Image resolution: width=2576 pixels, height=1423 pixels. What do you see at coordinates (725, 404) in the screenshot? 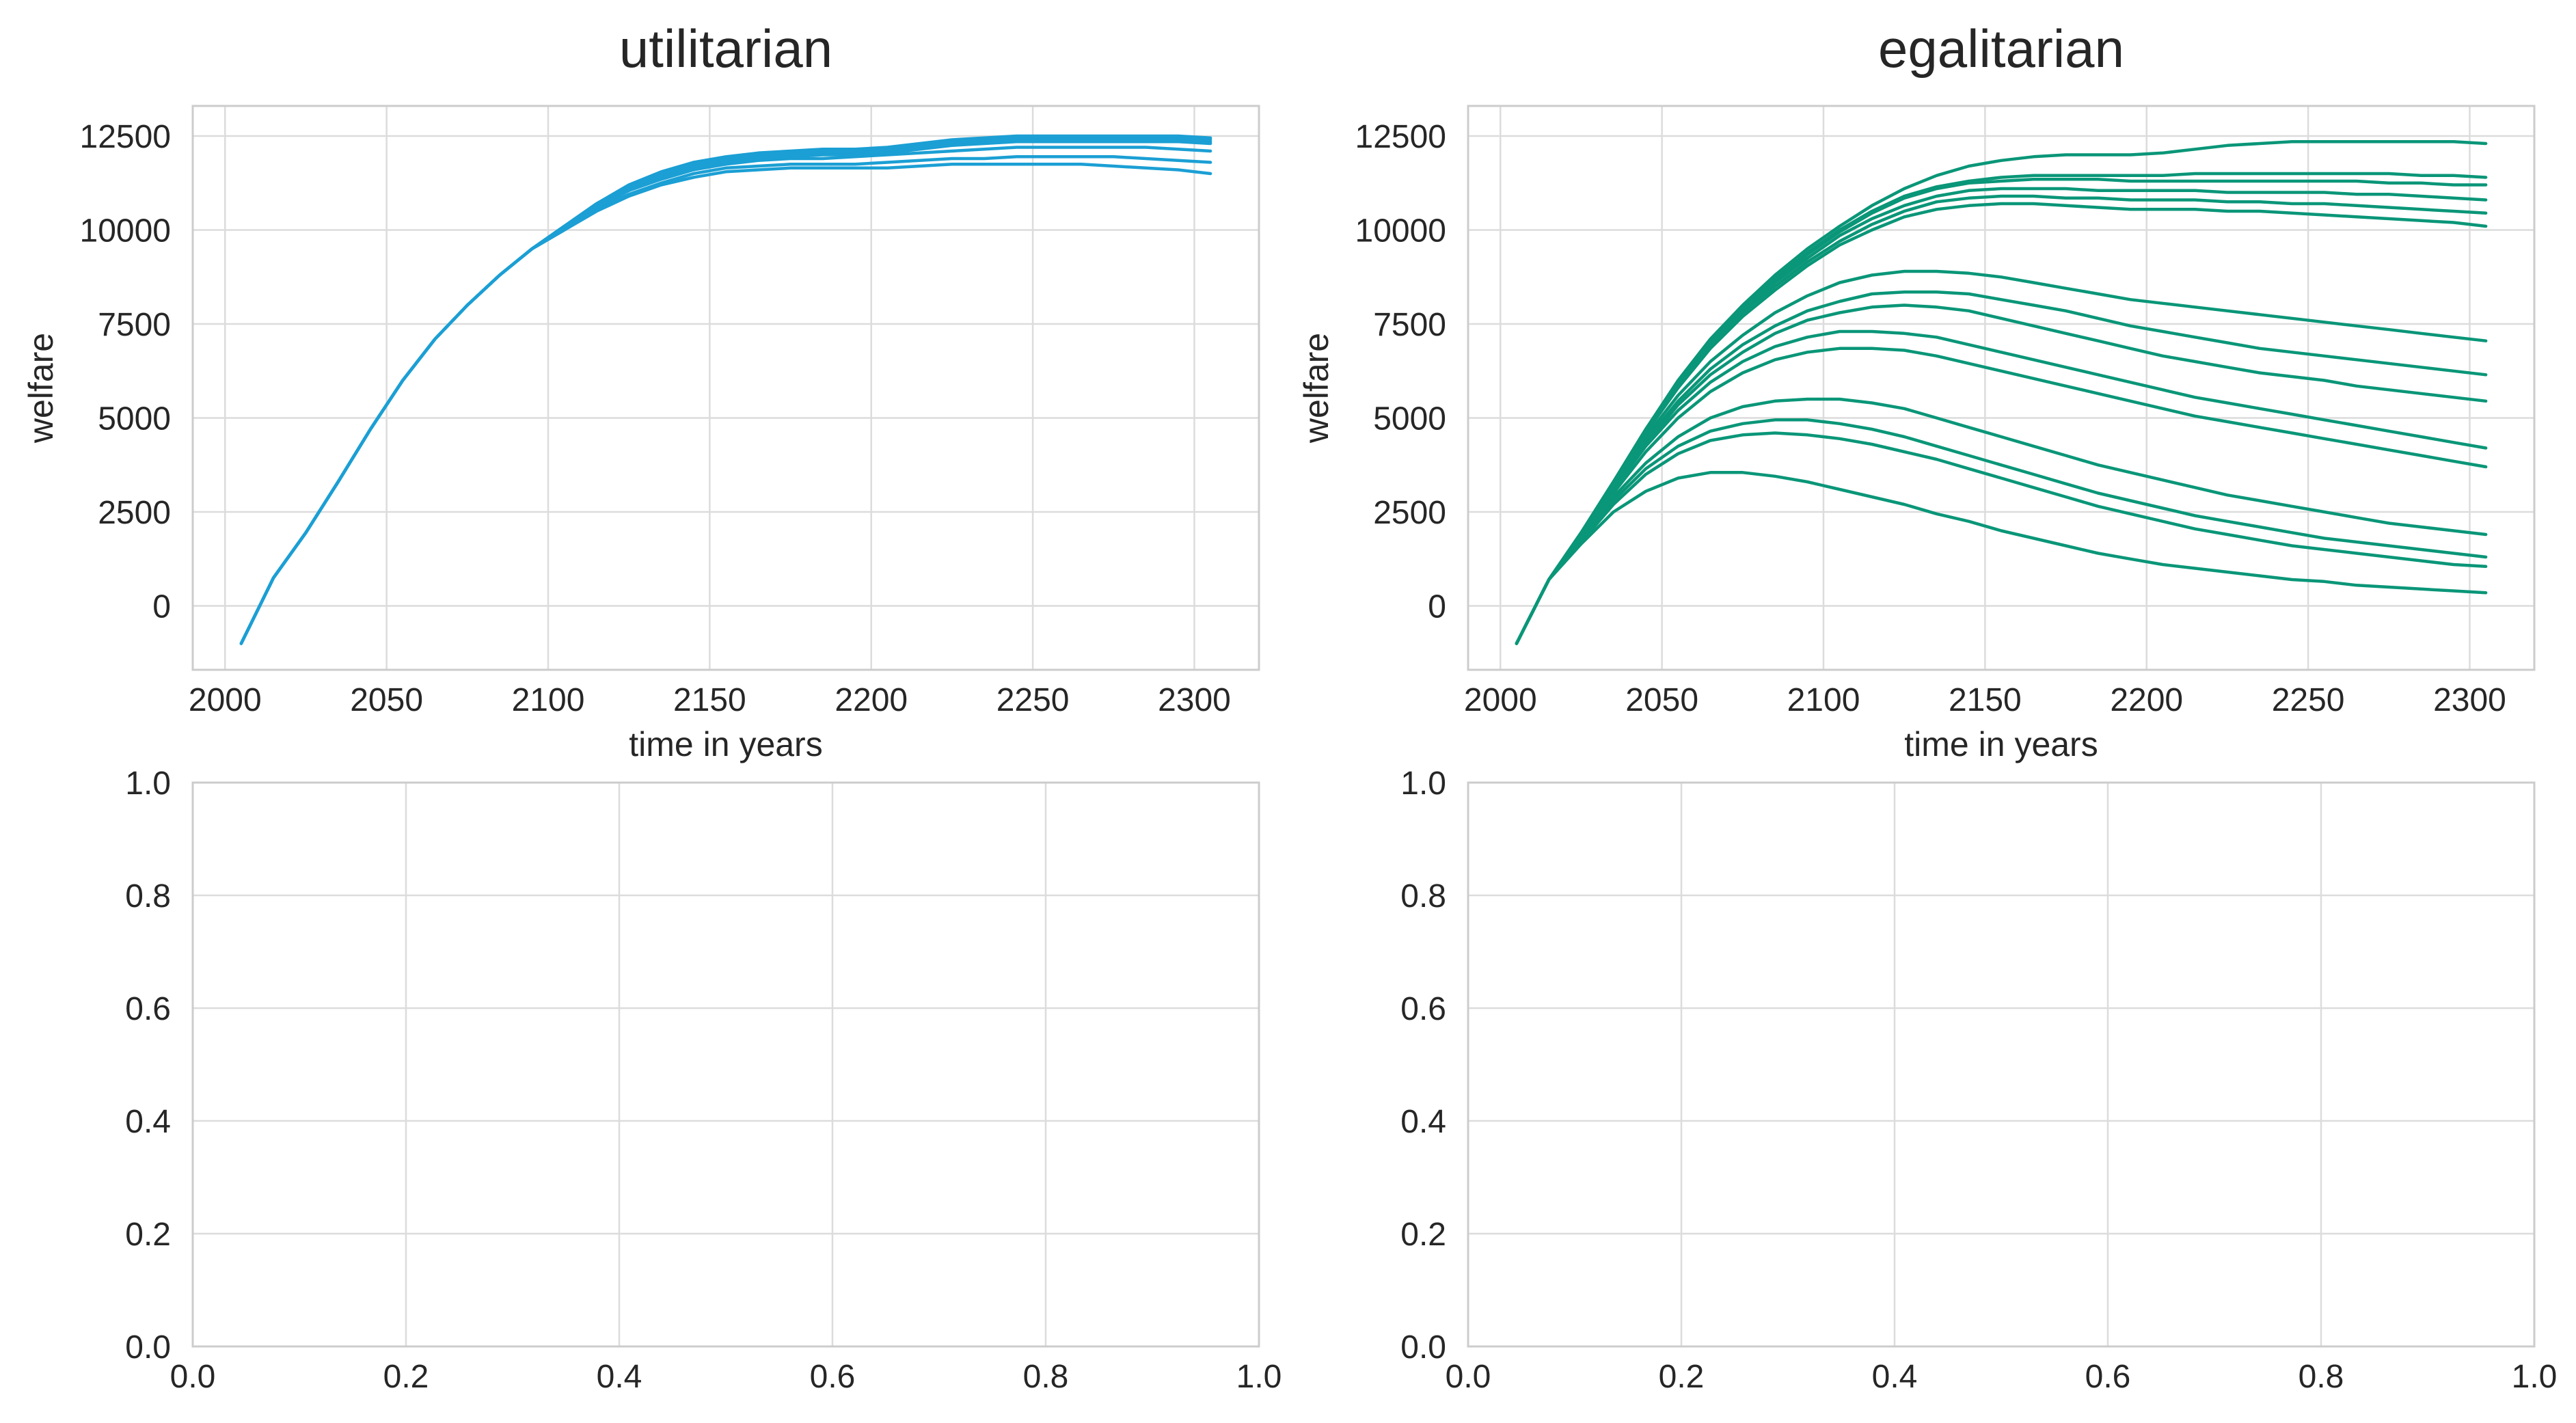
I see `utilitarian-series-line` at bounding box center [725, 404].